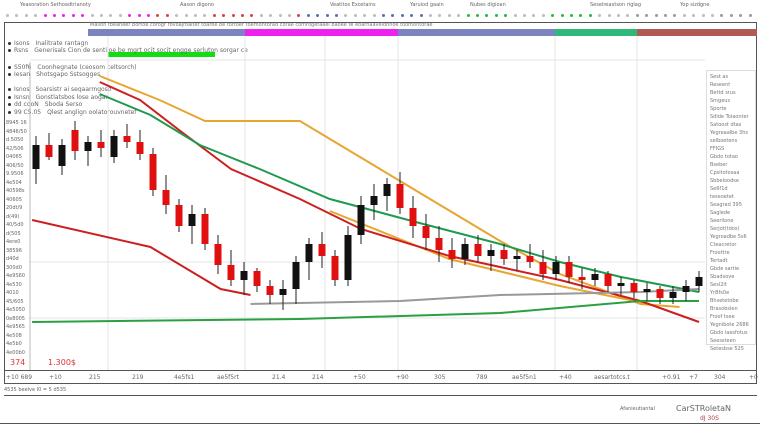  Describe the element at coordinates (724, 141) in the screenshot. I see `info-row: selboetens` at that location.